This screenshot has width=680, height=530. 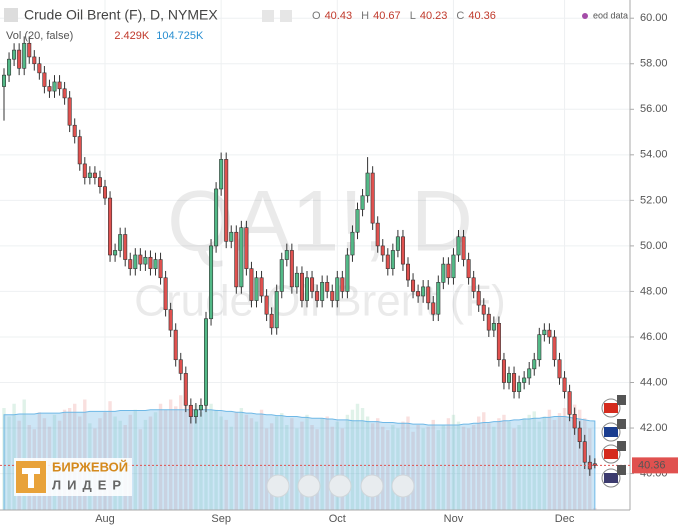 What do you see at coordinates (11, 15) in the screenshot?
I see `symbol-icon` at bounding box center [11, 15].